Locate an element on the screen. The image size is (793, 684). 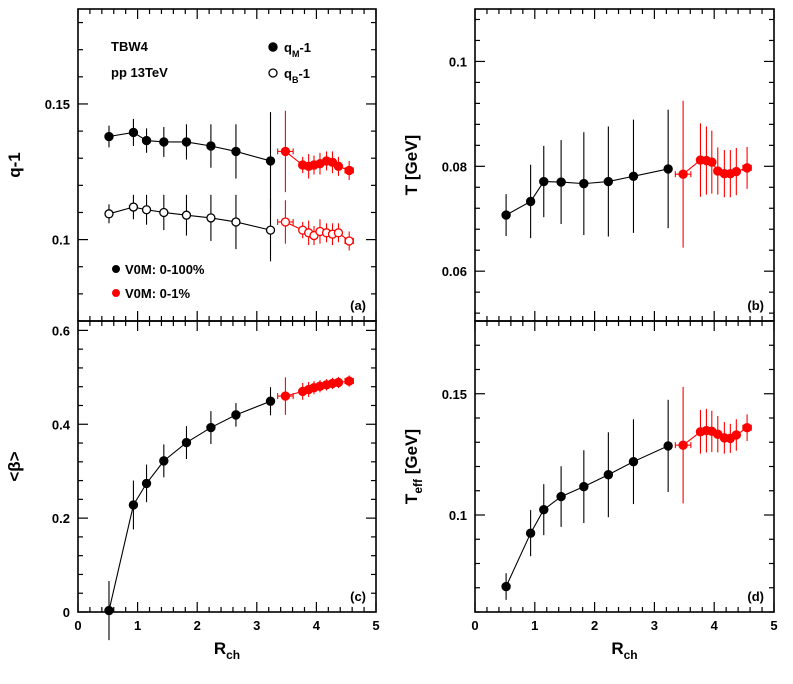
y-axis-title: <β> is located at coordinates (14, 466).